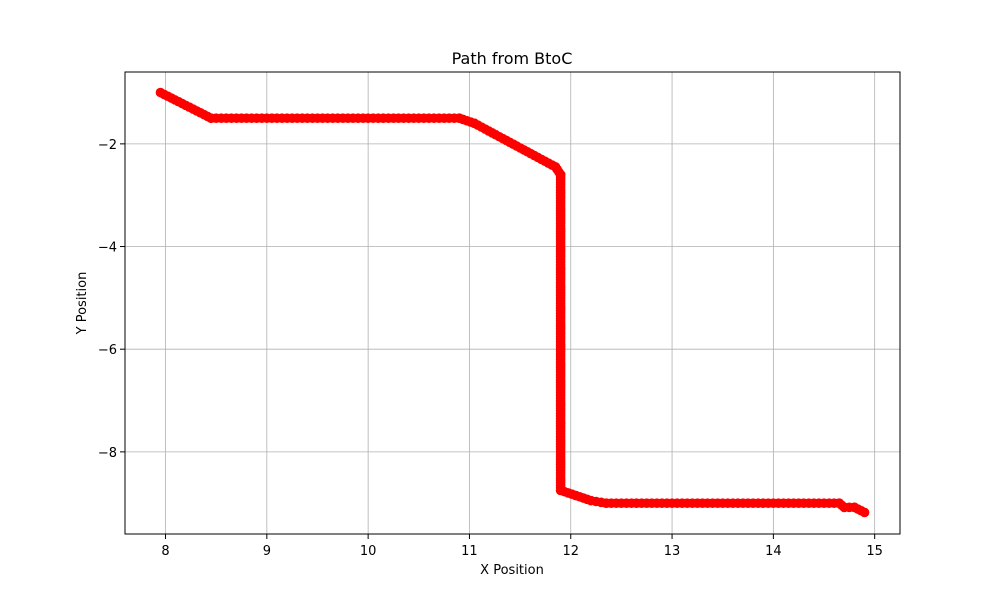 This screenshot has height=600, width=1000. What do you see at coordinates (107, 248) in the screenshot?
I see `y-tick-label: −4` at bounding box center [107, 248].